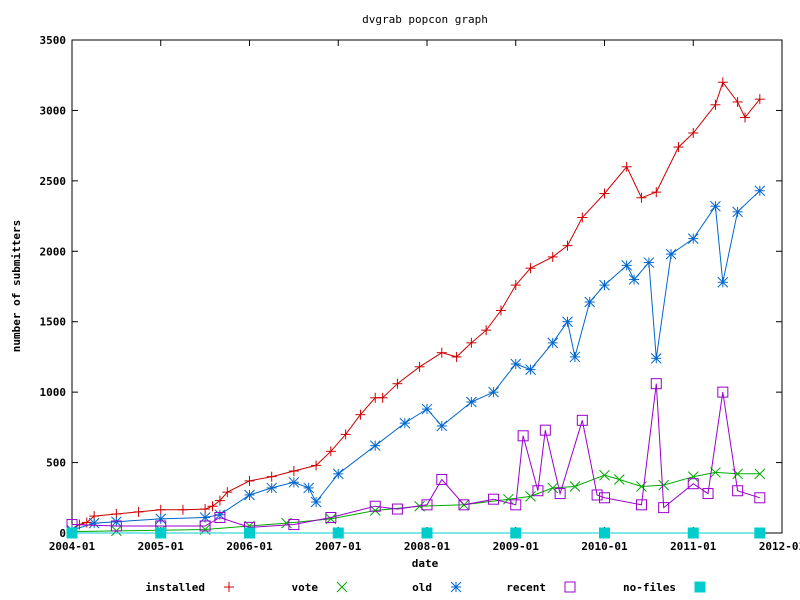  I want to click on x-tick-label: 2011-01, so click(693, 546).